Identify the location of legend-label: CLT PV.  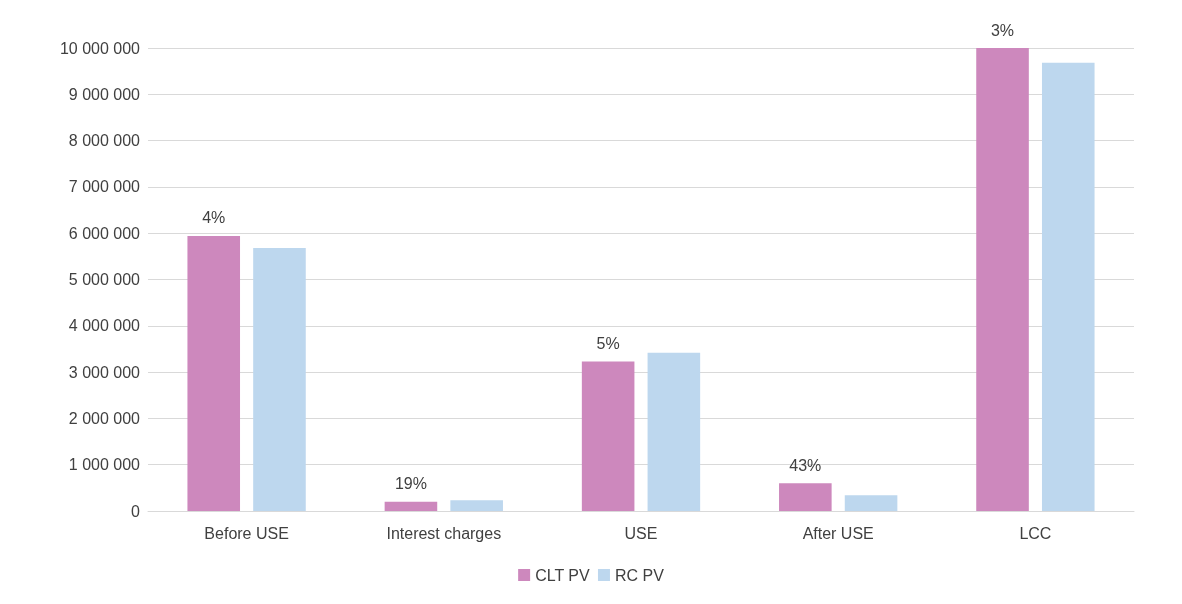
(562, 575).